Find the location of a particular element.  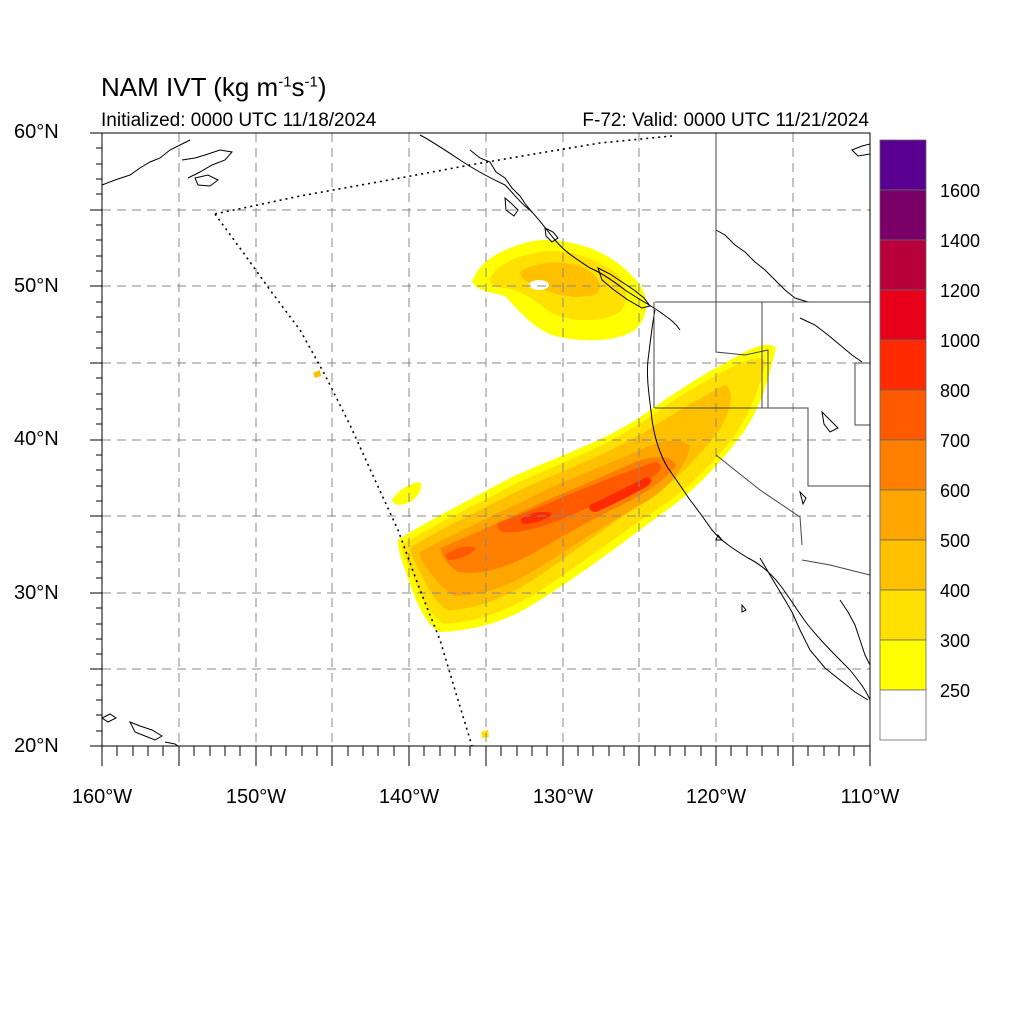

lon-label-120w: 120°W is located at coordinates (716, 797).